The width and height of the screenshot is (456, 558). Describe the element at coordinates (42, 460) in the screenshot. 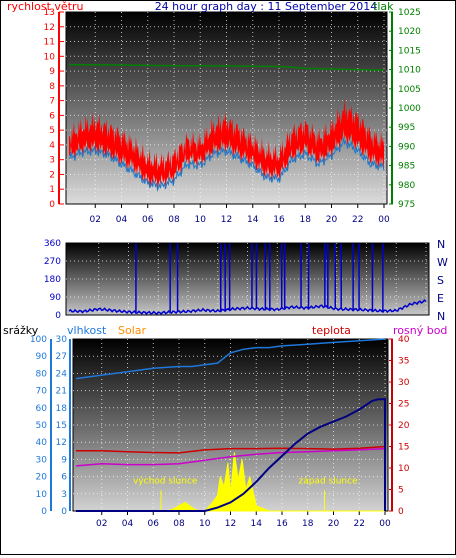

I see `rain-tick-label: 30` at that location.